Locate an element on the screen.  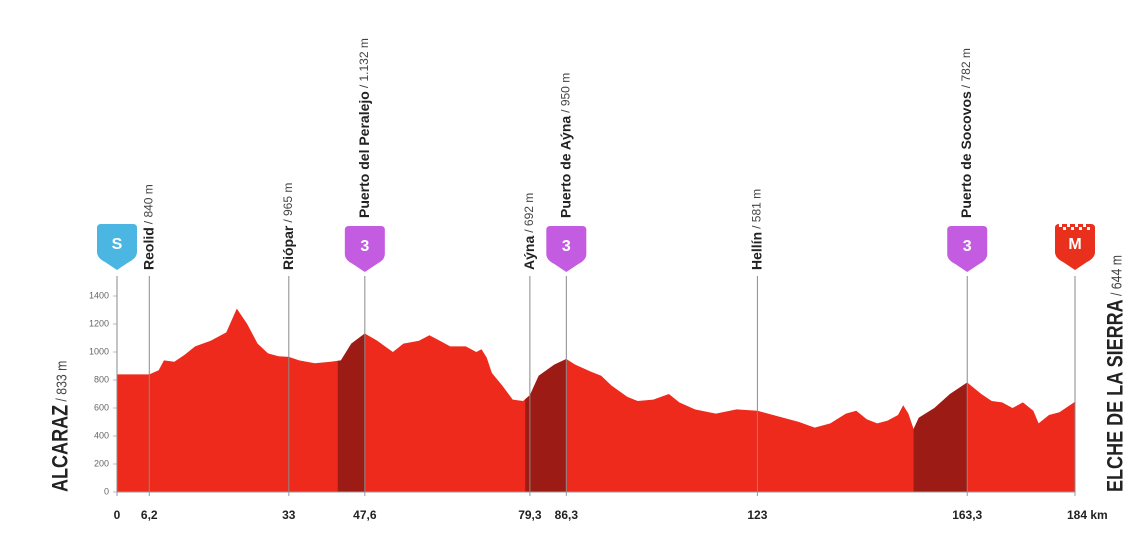
waypoint-label: Puerto de Socovos / 782 m is located at coordinates (966, 133).